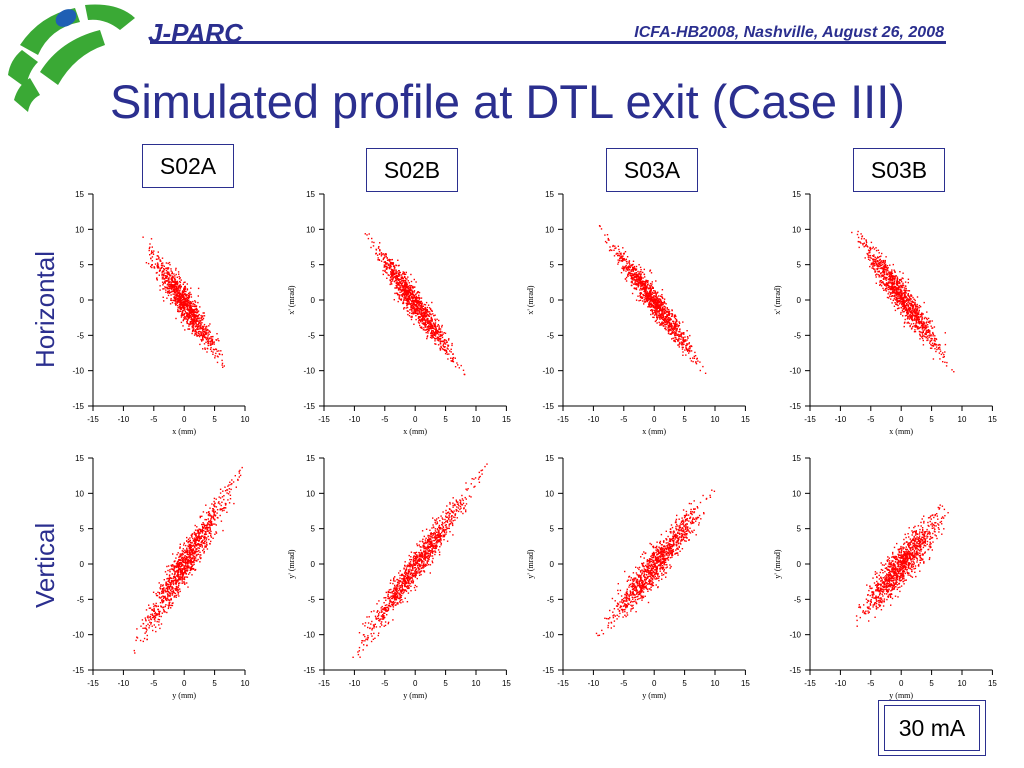 Image resolution: width=1024 pixels, height=768 pixels. I want to click on x-tick-label: 5, so click(931, 419).